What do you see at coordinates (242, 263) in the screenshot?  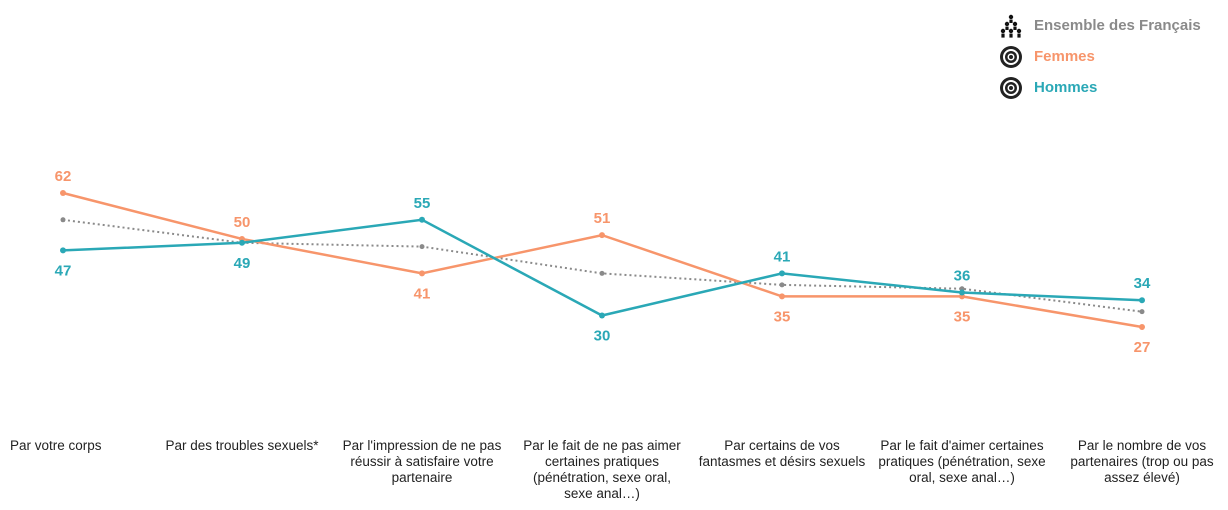 I see `data-label: 49` at bounding box center [242, 263].